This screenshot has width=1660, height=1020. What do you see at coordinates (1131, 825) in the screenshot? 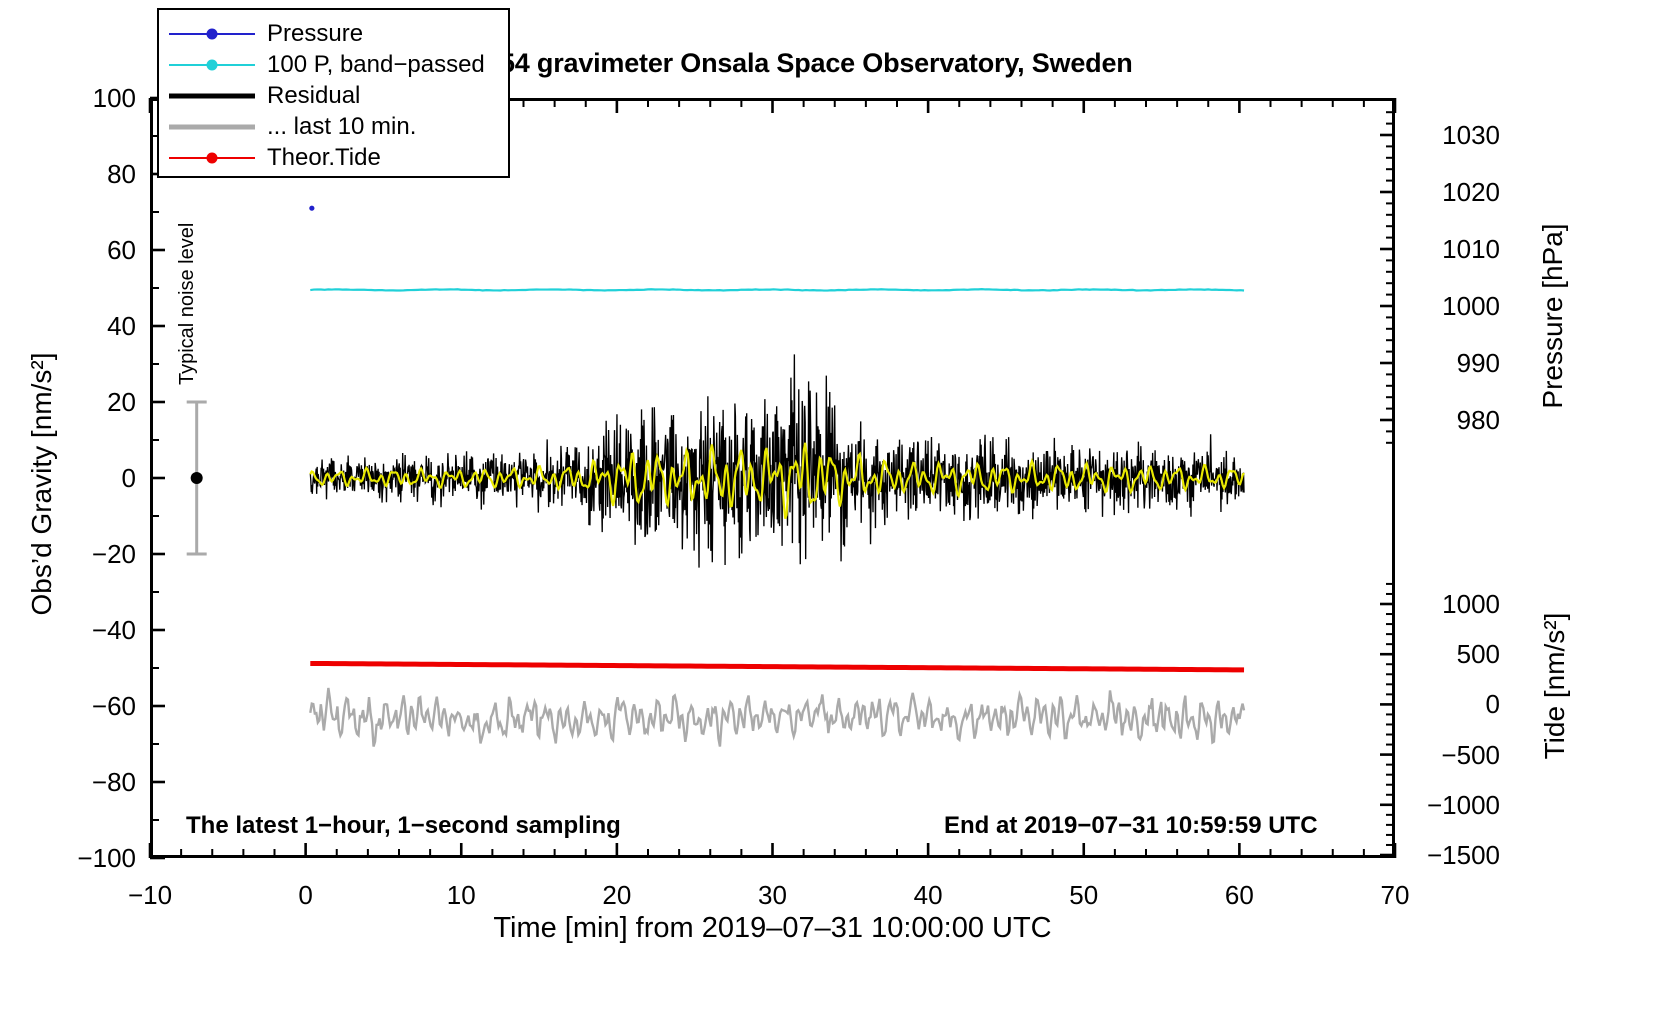
I see `footer-note-right: End at 2019−07−31 10:59:59 UTC` at bounding box center [1131, 825].